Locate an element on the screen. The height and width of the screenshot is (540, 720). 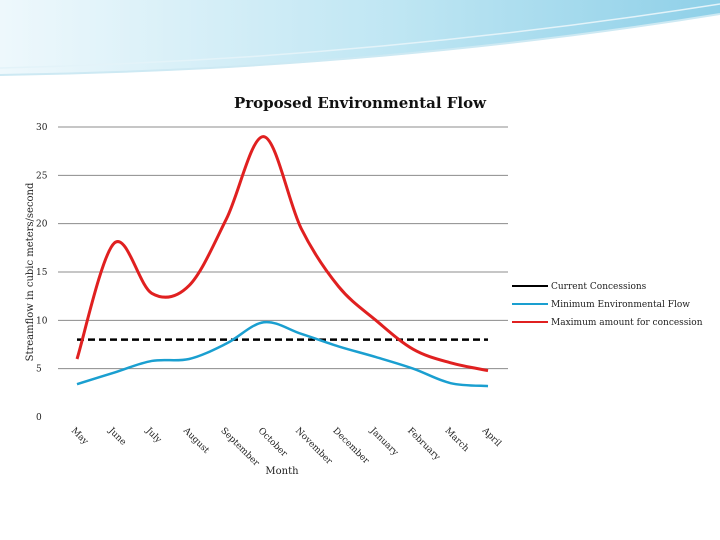
x-tick-april: April is located at coordinates (491, 437).